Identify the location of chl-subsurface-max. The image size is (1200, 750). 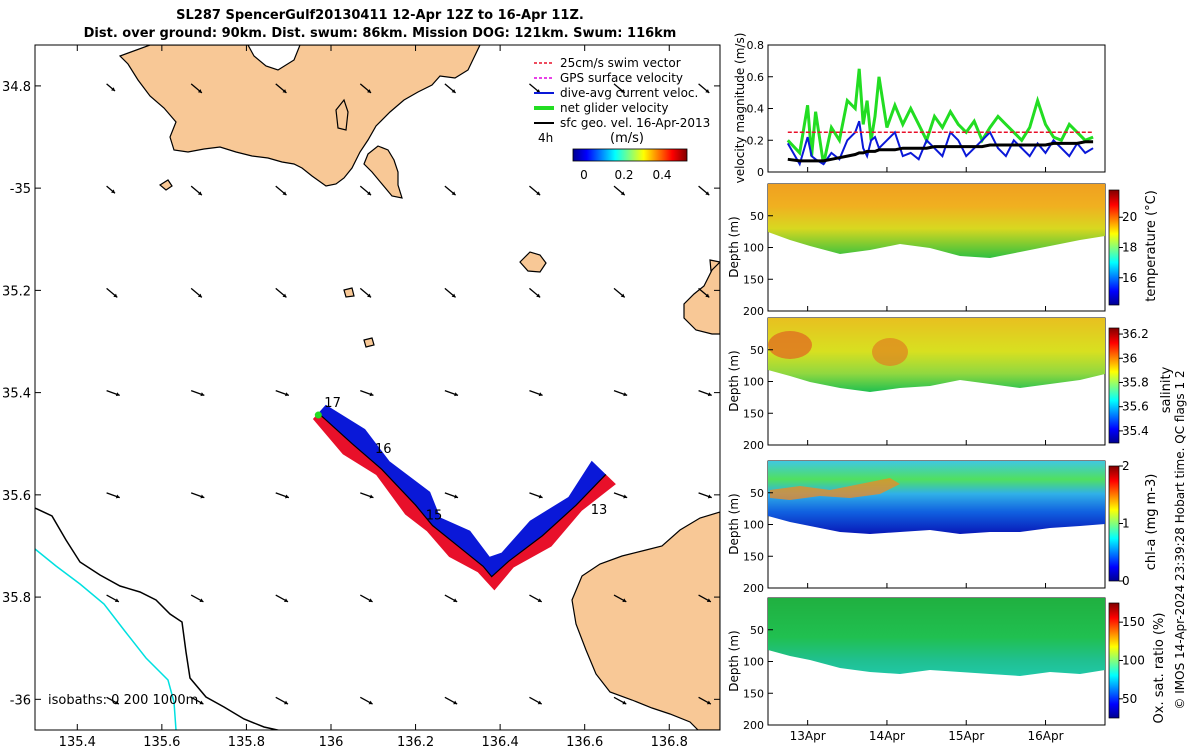
(835, 489).